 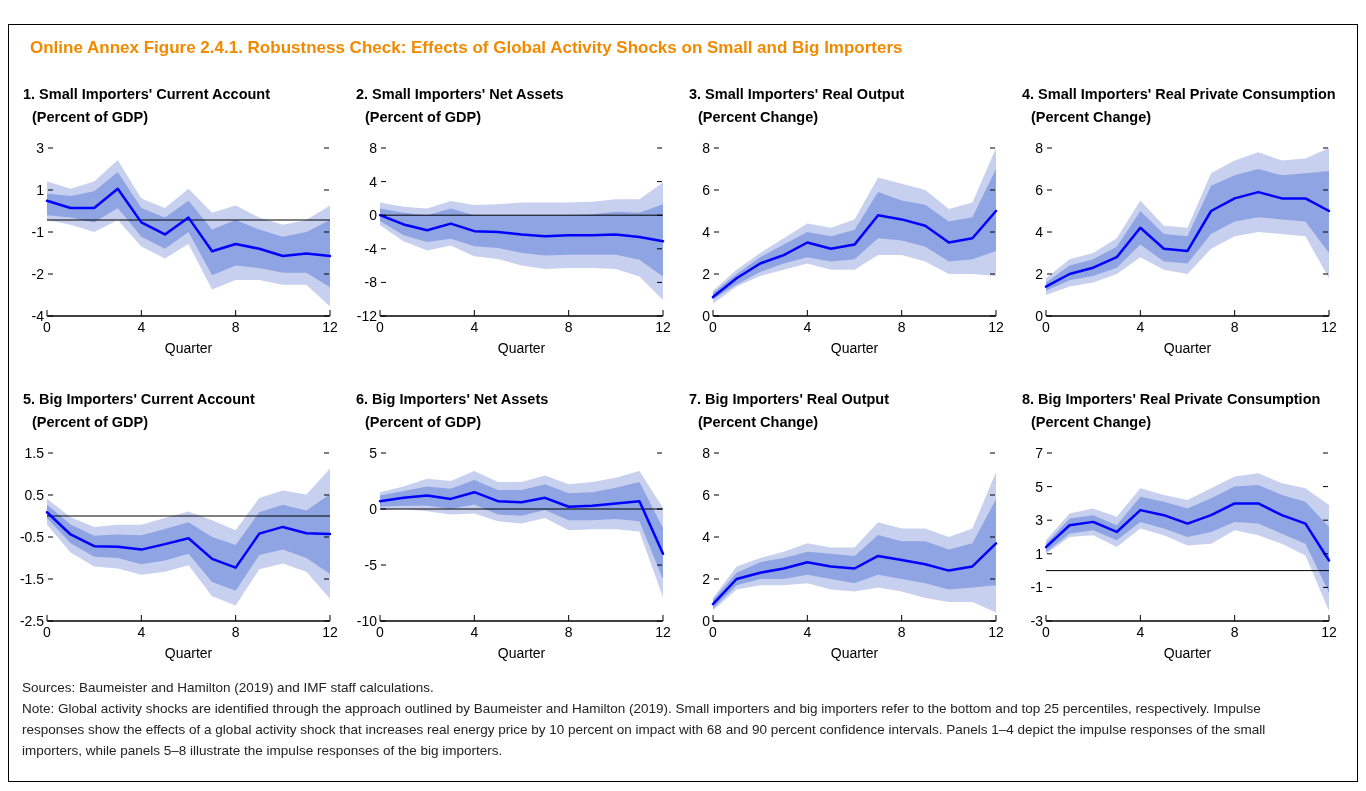 I want to click on y-tick-label: -3, so click(x=1037, y=620).